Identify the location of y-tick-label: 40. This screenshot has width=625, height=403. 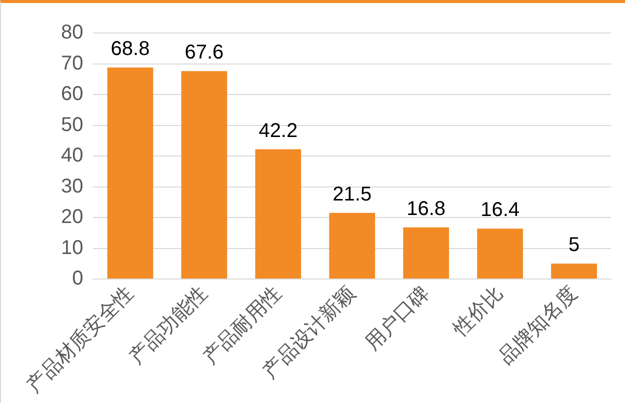
(72, 155).